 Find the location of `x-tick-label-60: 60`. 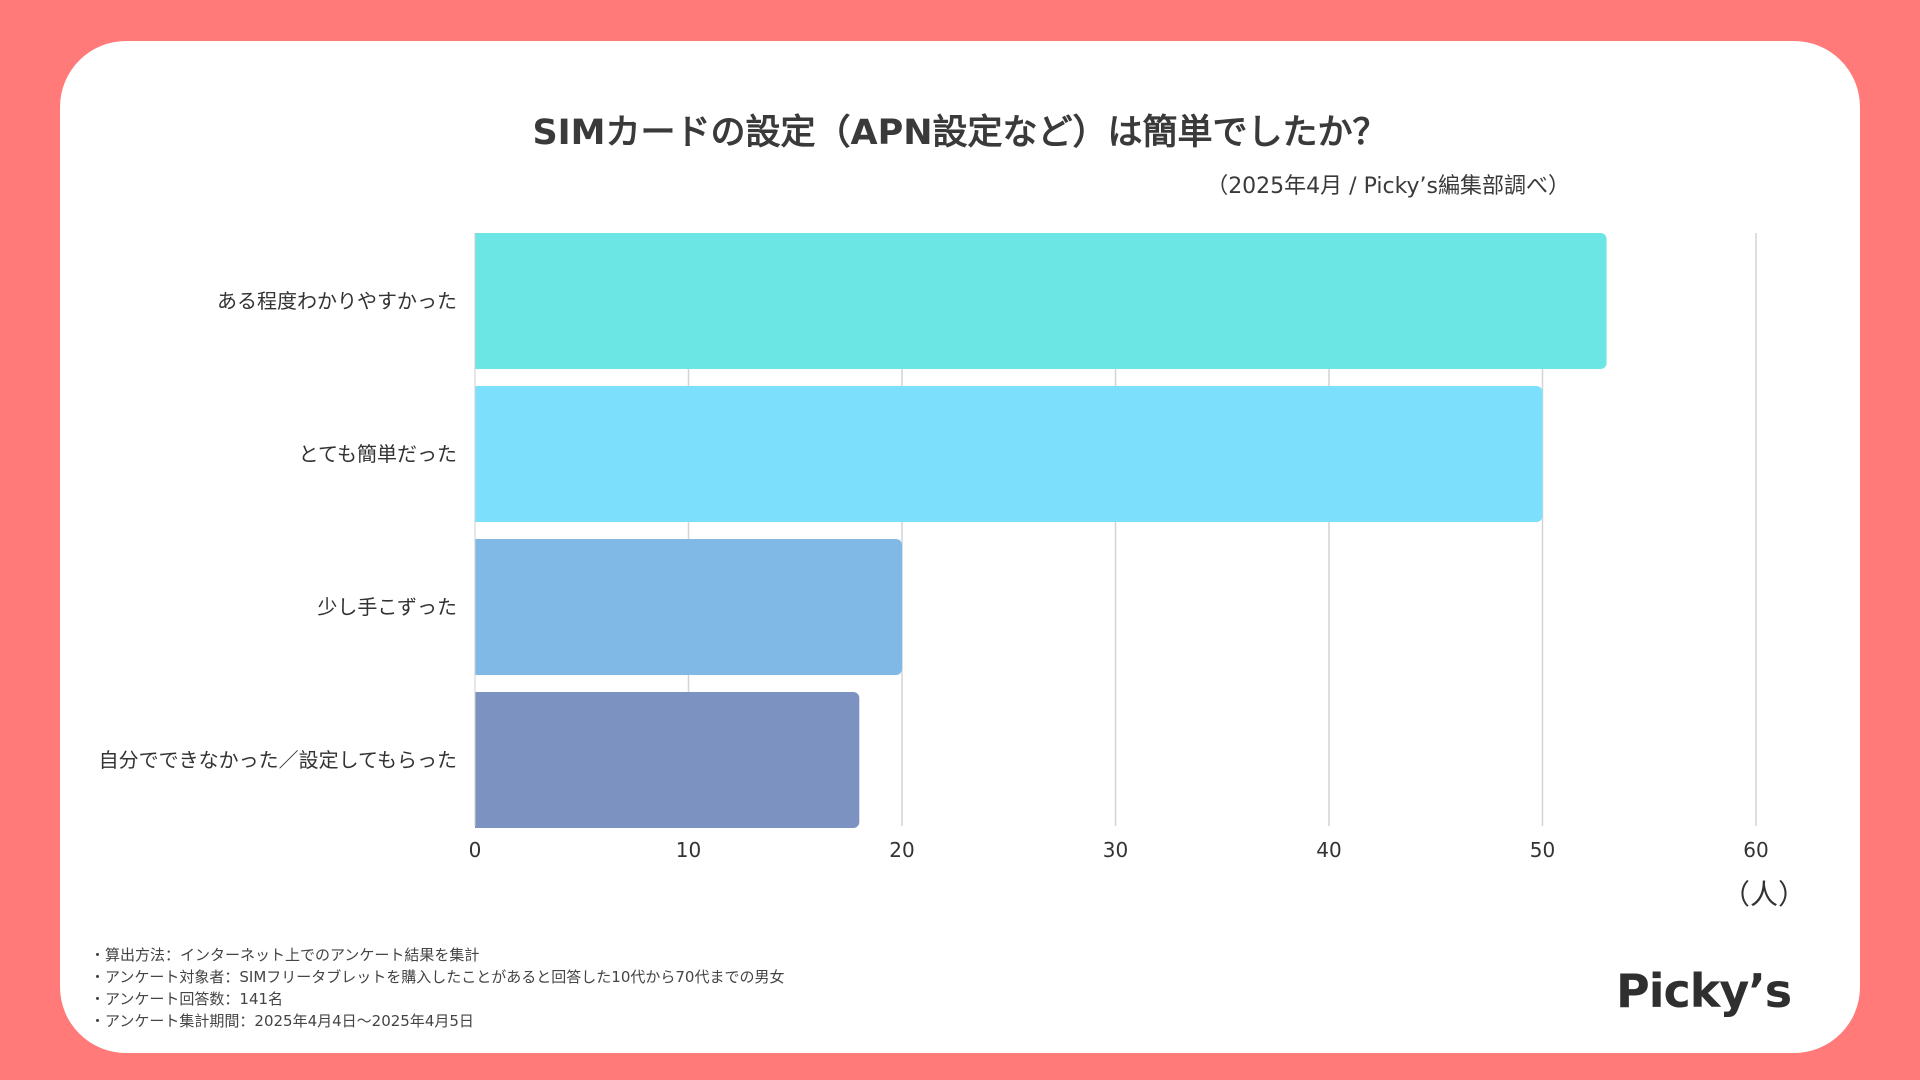

x-tick-label-60: 60 is located at coordinates (1755, 850).